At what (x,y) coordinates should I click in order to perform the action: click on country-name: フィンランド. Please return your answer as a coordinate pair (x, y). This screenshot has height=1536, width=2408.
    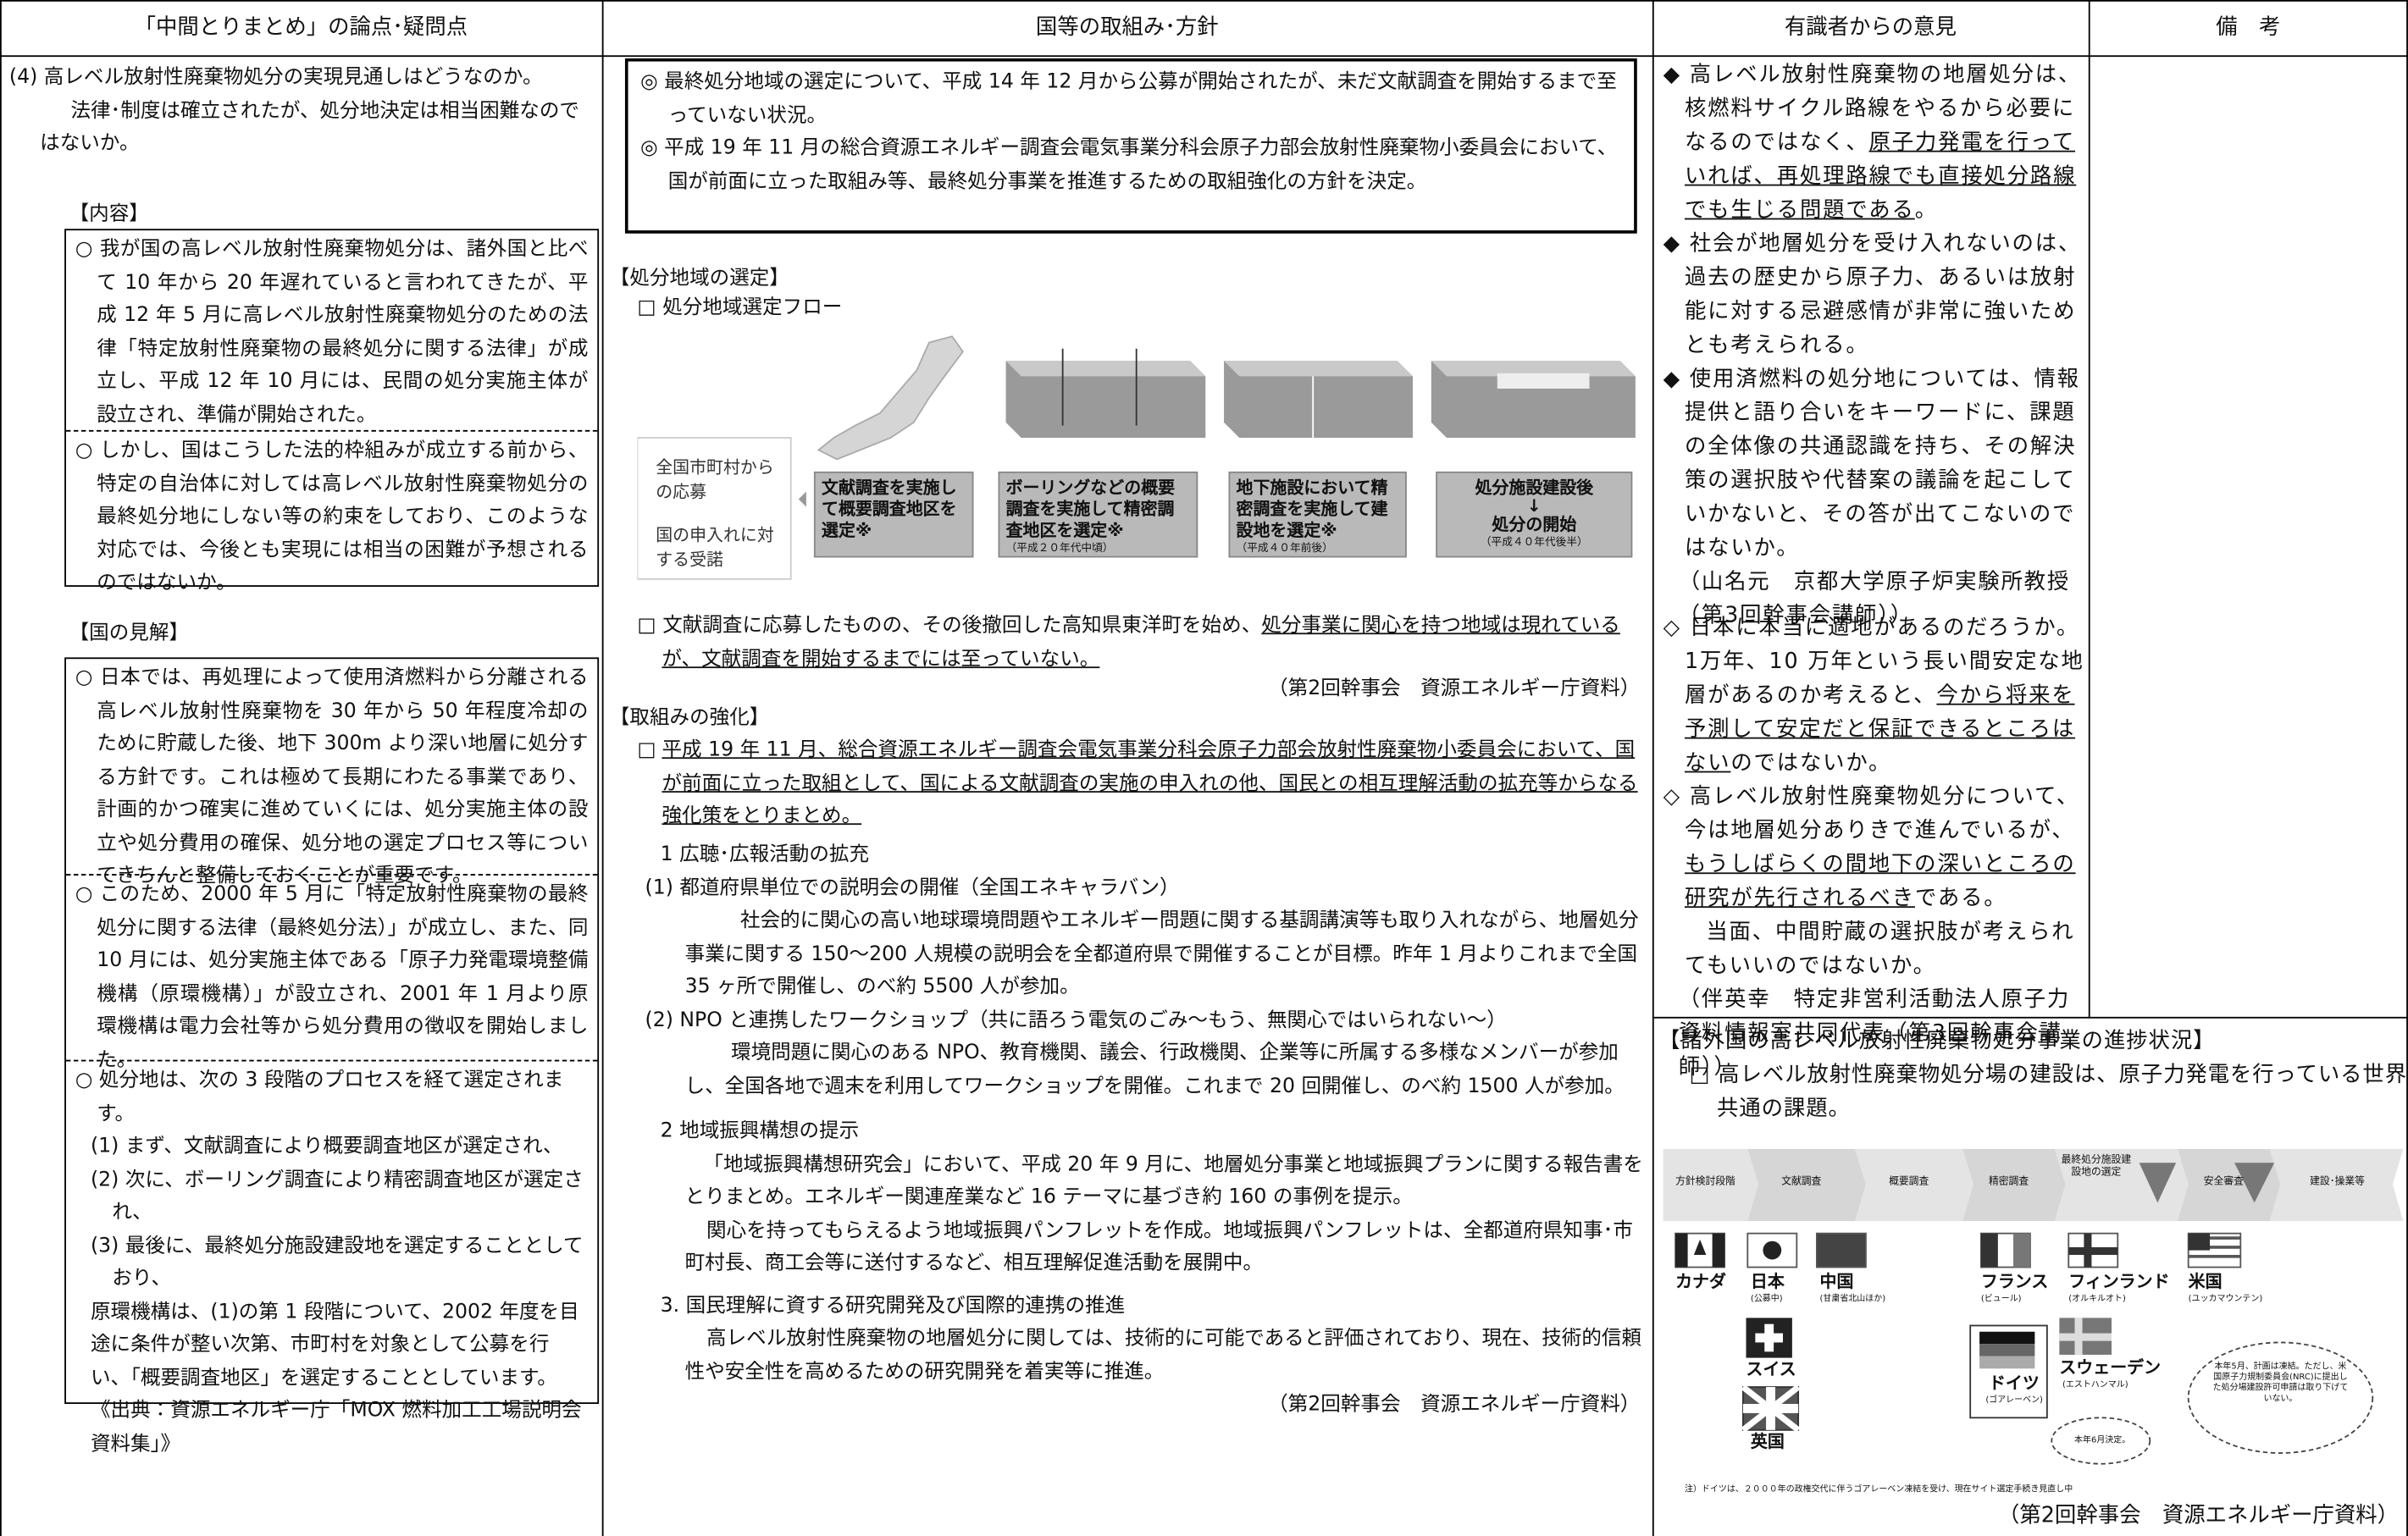
    Looking at the image, I should click on (2119, 1281).